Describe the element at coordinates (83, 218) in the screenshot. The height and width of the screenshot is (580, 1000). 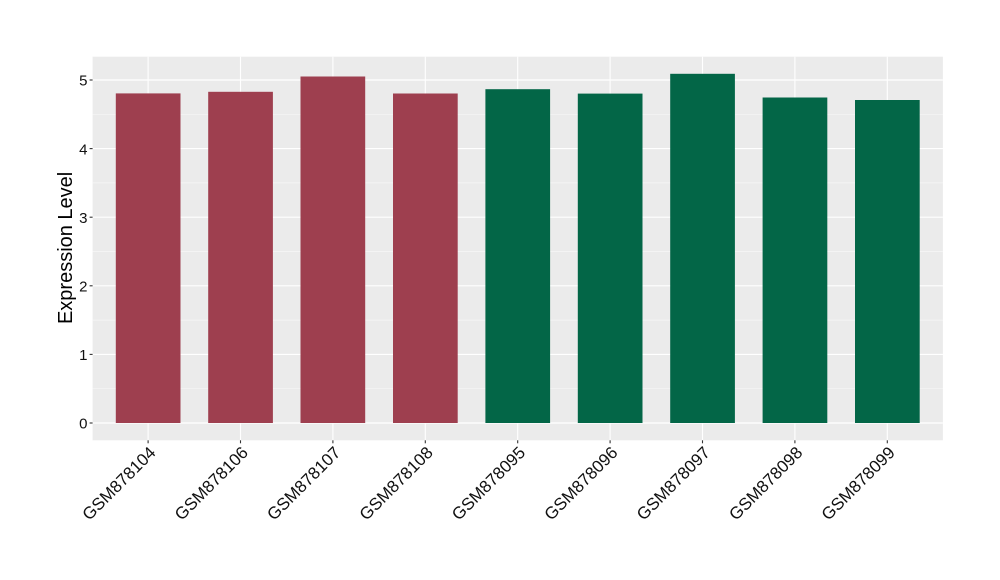
I see `svg-text: 3` at that location.